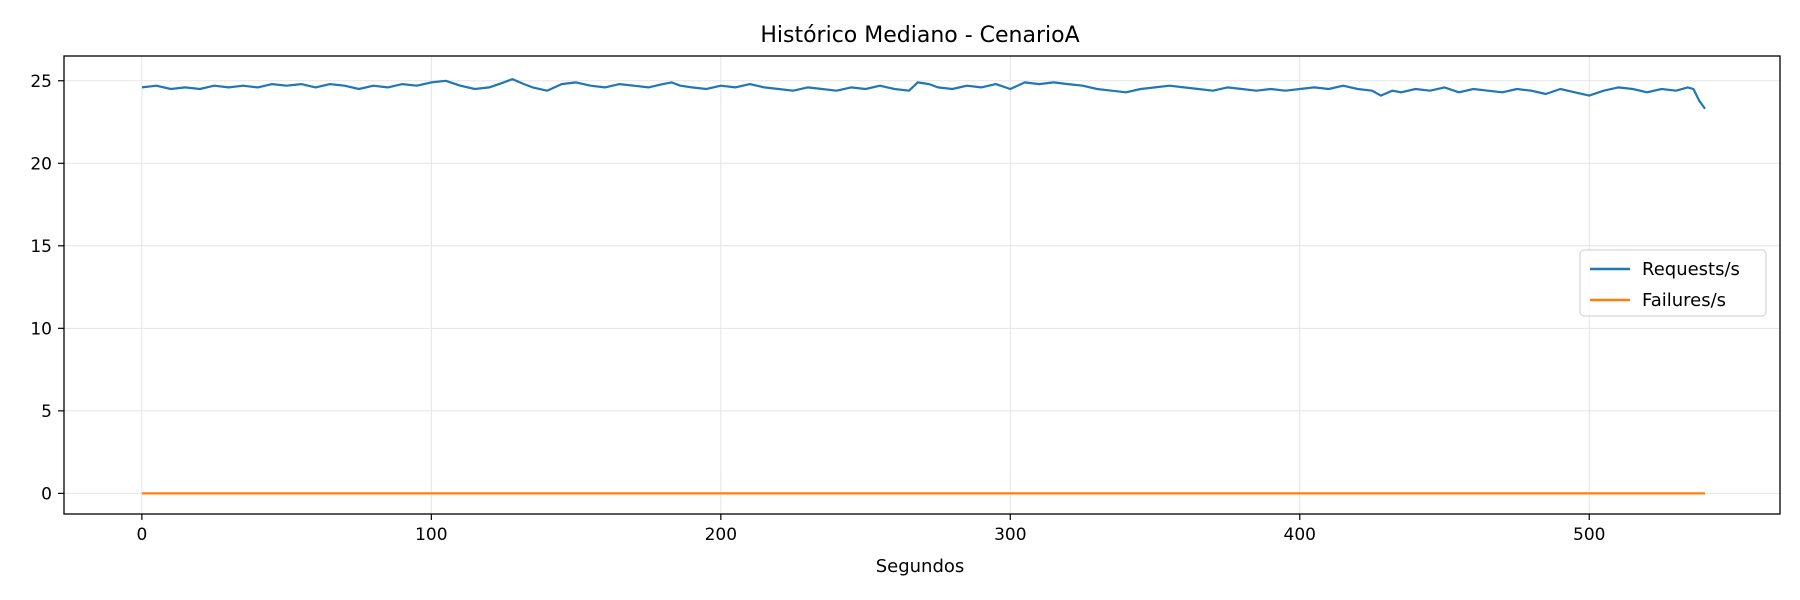  Describe the element at coordinates (141, 535) in the screenshot. I see `x-tick-label: 0` at that location.